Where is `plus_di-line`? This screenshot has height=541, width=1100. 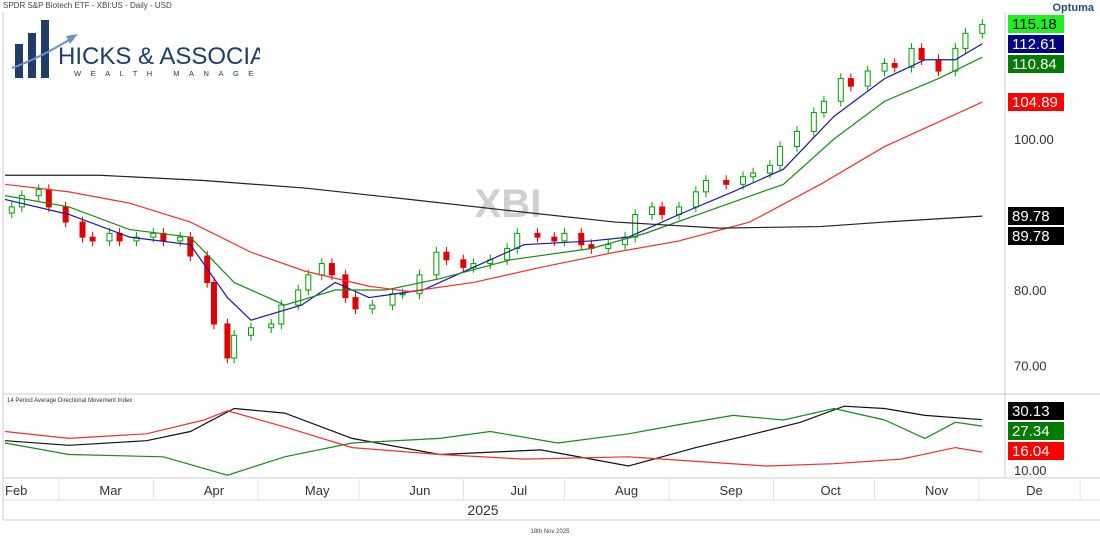
plus_di-line is located at coordinates (493, 441).